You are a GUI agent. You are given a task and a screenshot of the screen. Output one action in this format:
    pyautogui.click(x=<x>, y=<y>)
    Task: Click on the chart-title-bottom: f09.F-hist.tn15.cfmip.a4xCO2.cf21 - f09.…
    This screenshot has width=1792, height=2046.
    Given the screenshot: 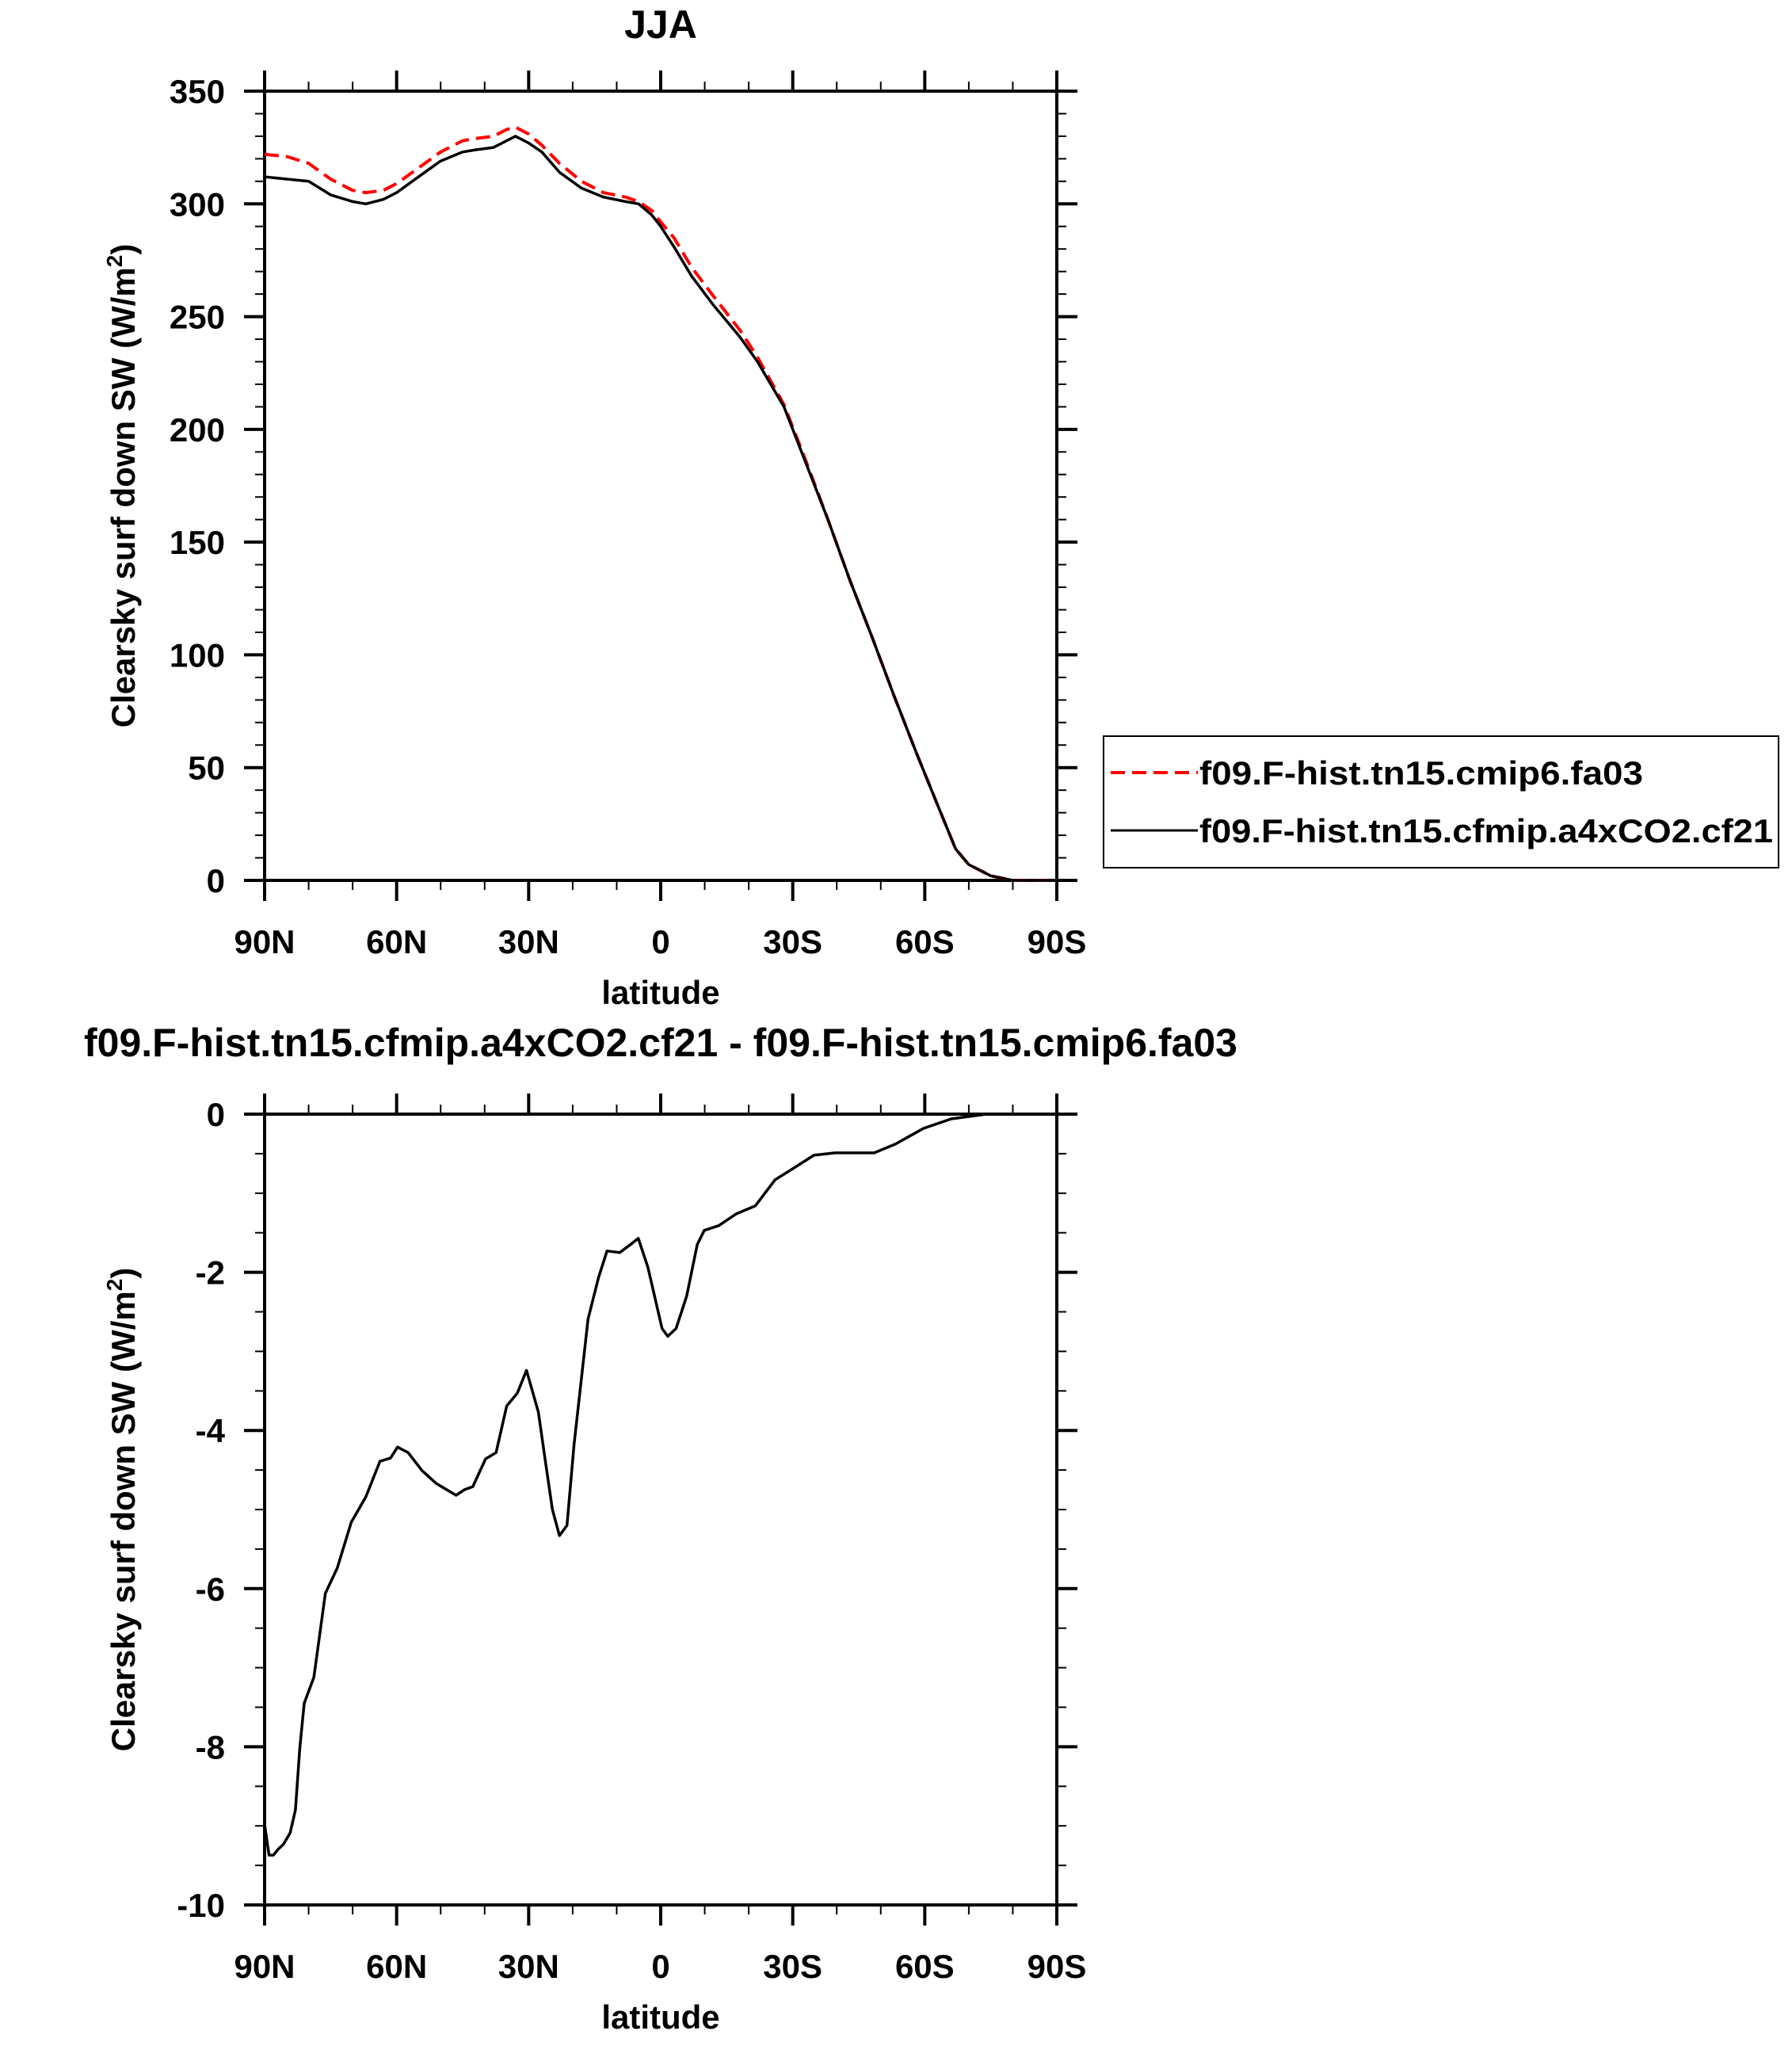 What is the action you would take?
    pyautogui.click(x=661, y=1043)
    